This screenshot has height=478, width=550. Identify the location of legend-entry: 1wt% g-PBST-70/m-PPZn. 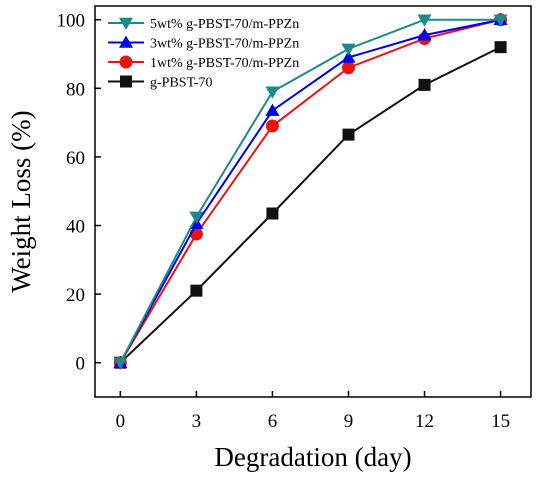
(203, 63).